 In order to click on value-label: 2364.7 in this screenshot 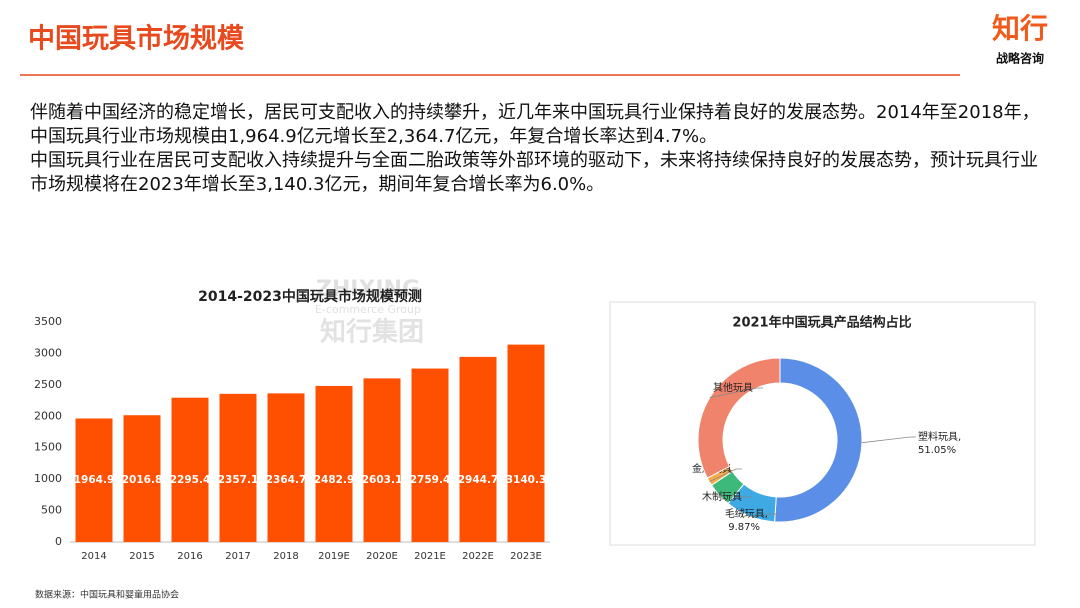, I will do `click(286, 480)`.